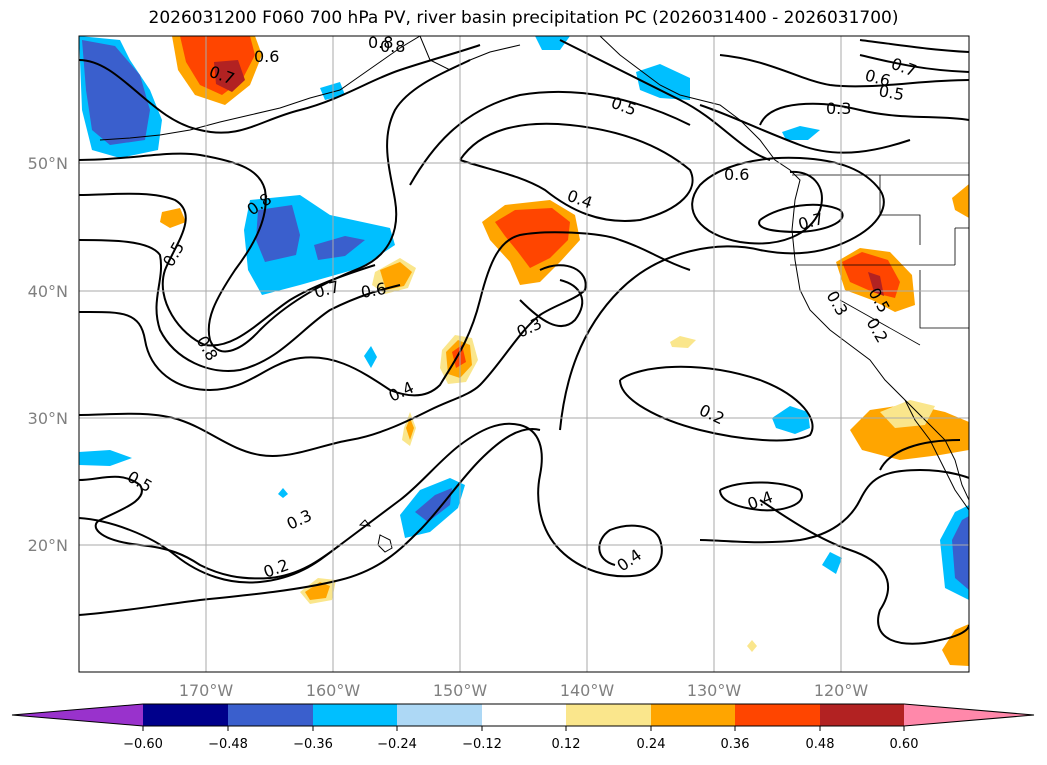 This screenshot has width=1047, height=765. I want to click on lat-label: 40°N, so click(48, 291).